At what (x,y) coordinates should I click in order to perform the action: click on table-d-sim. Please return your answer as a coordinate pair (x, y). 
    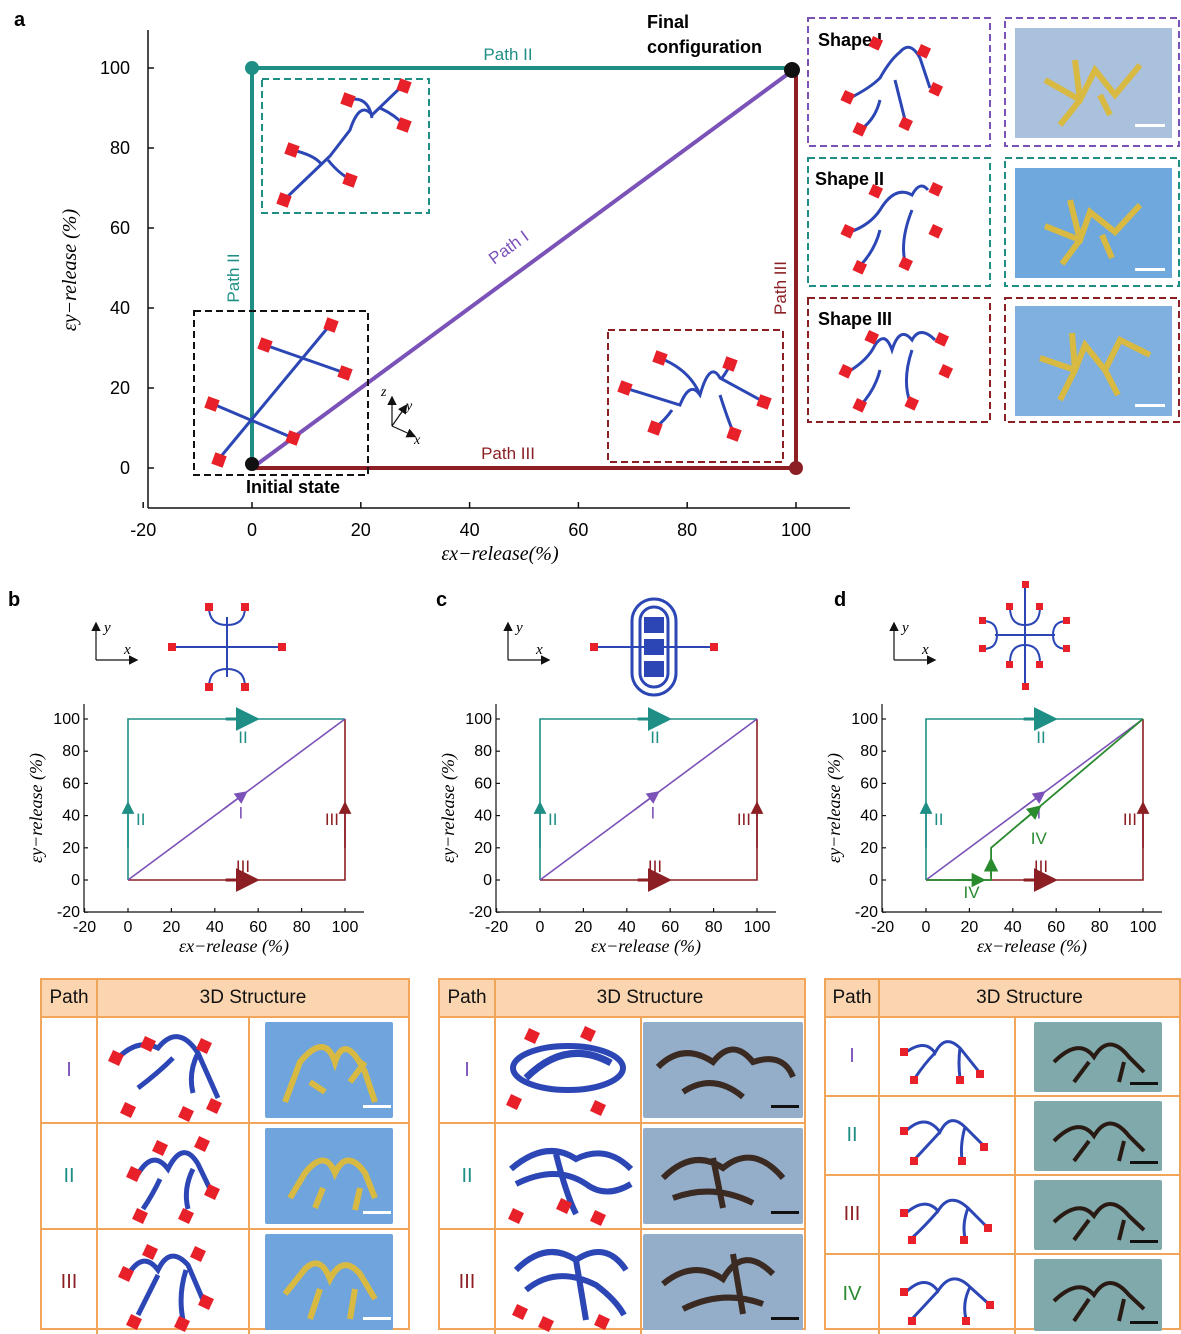
    Looking at the image, I should click on (948, 1135).